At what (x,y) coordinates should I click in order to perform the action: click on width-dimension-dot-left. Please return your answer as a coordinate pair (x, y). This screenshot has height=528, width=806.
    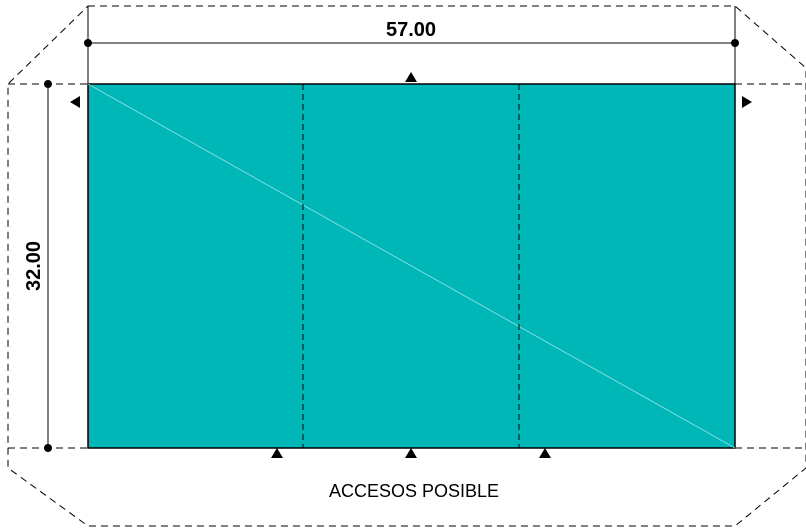
    Looking at the image, I should click on (88, 43).